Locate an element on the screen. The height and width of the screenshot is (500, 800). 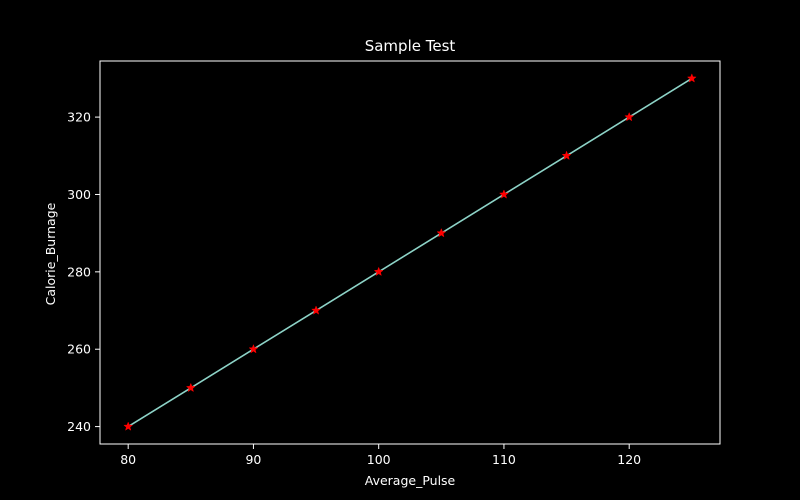
y-axis-title: Calorie_Burnage is located at coordinates (50, 253).